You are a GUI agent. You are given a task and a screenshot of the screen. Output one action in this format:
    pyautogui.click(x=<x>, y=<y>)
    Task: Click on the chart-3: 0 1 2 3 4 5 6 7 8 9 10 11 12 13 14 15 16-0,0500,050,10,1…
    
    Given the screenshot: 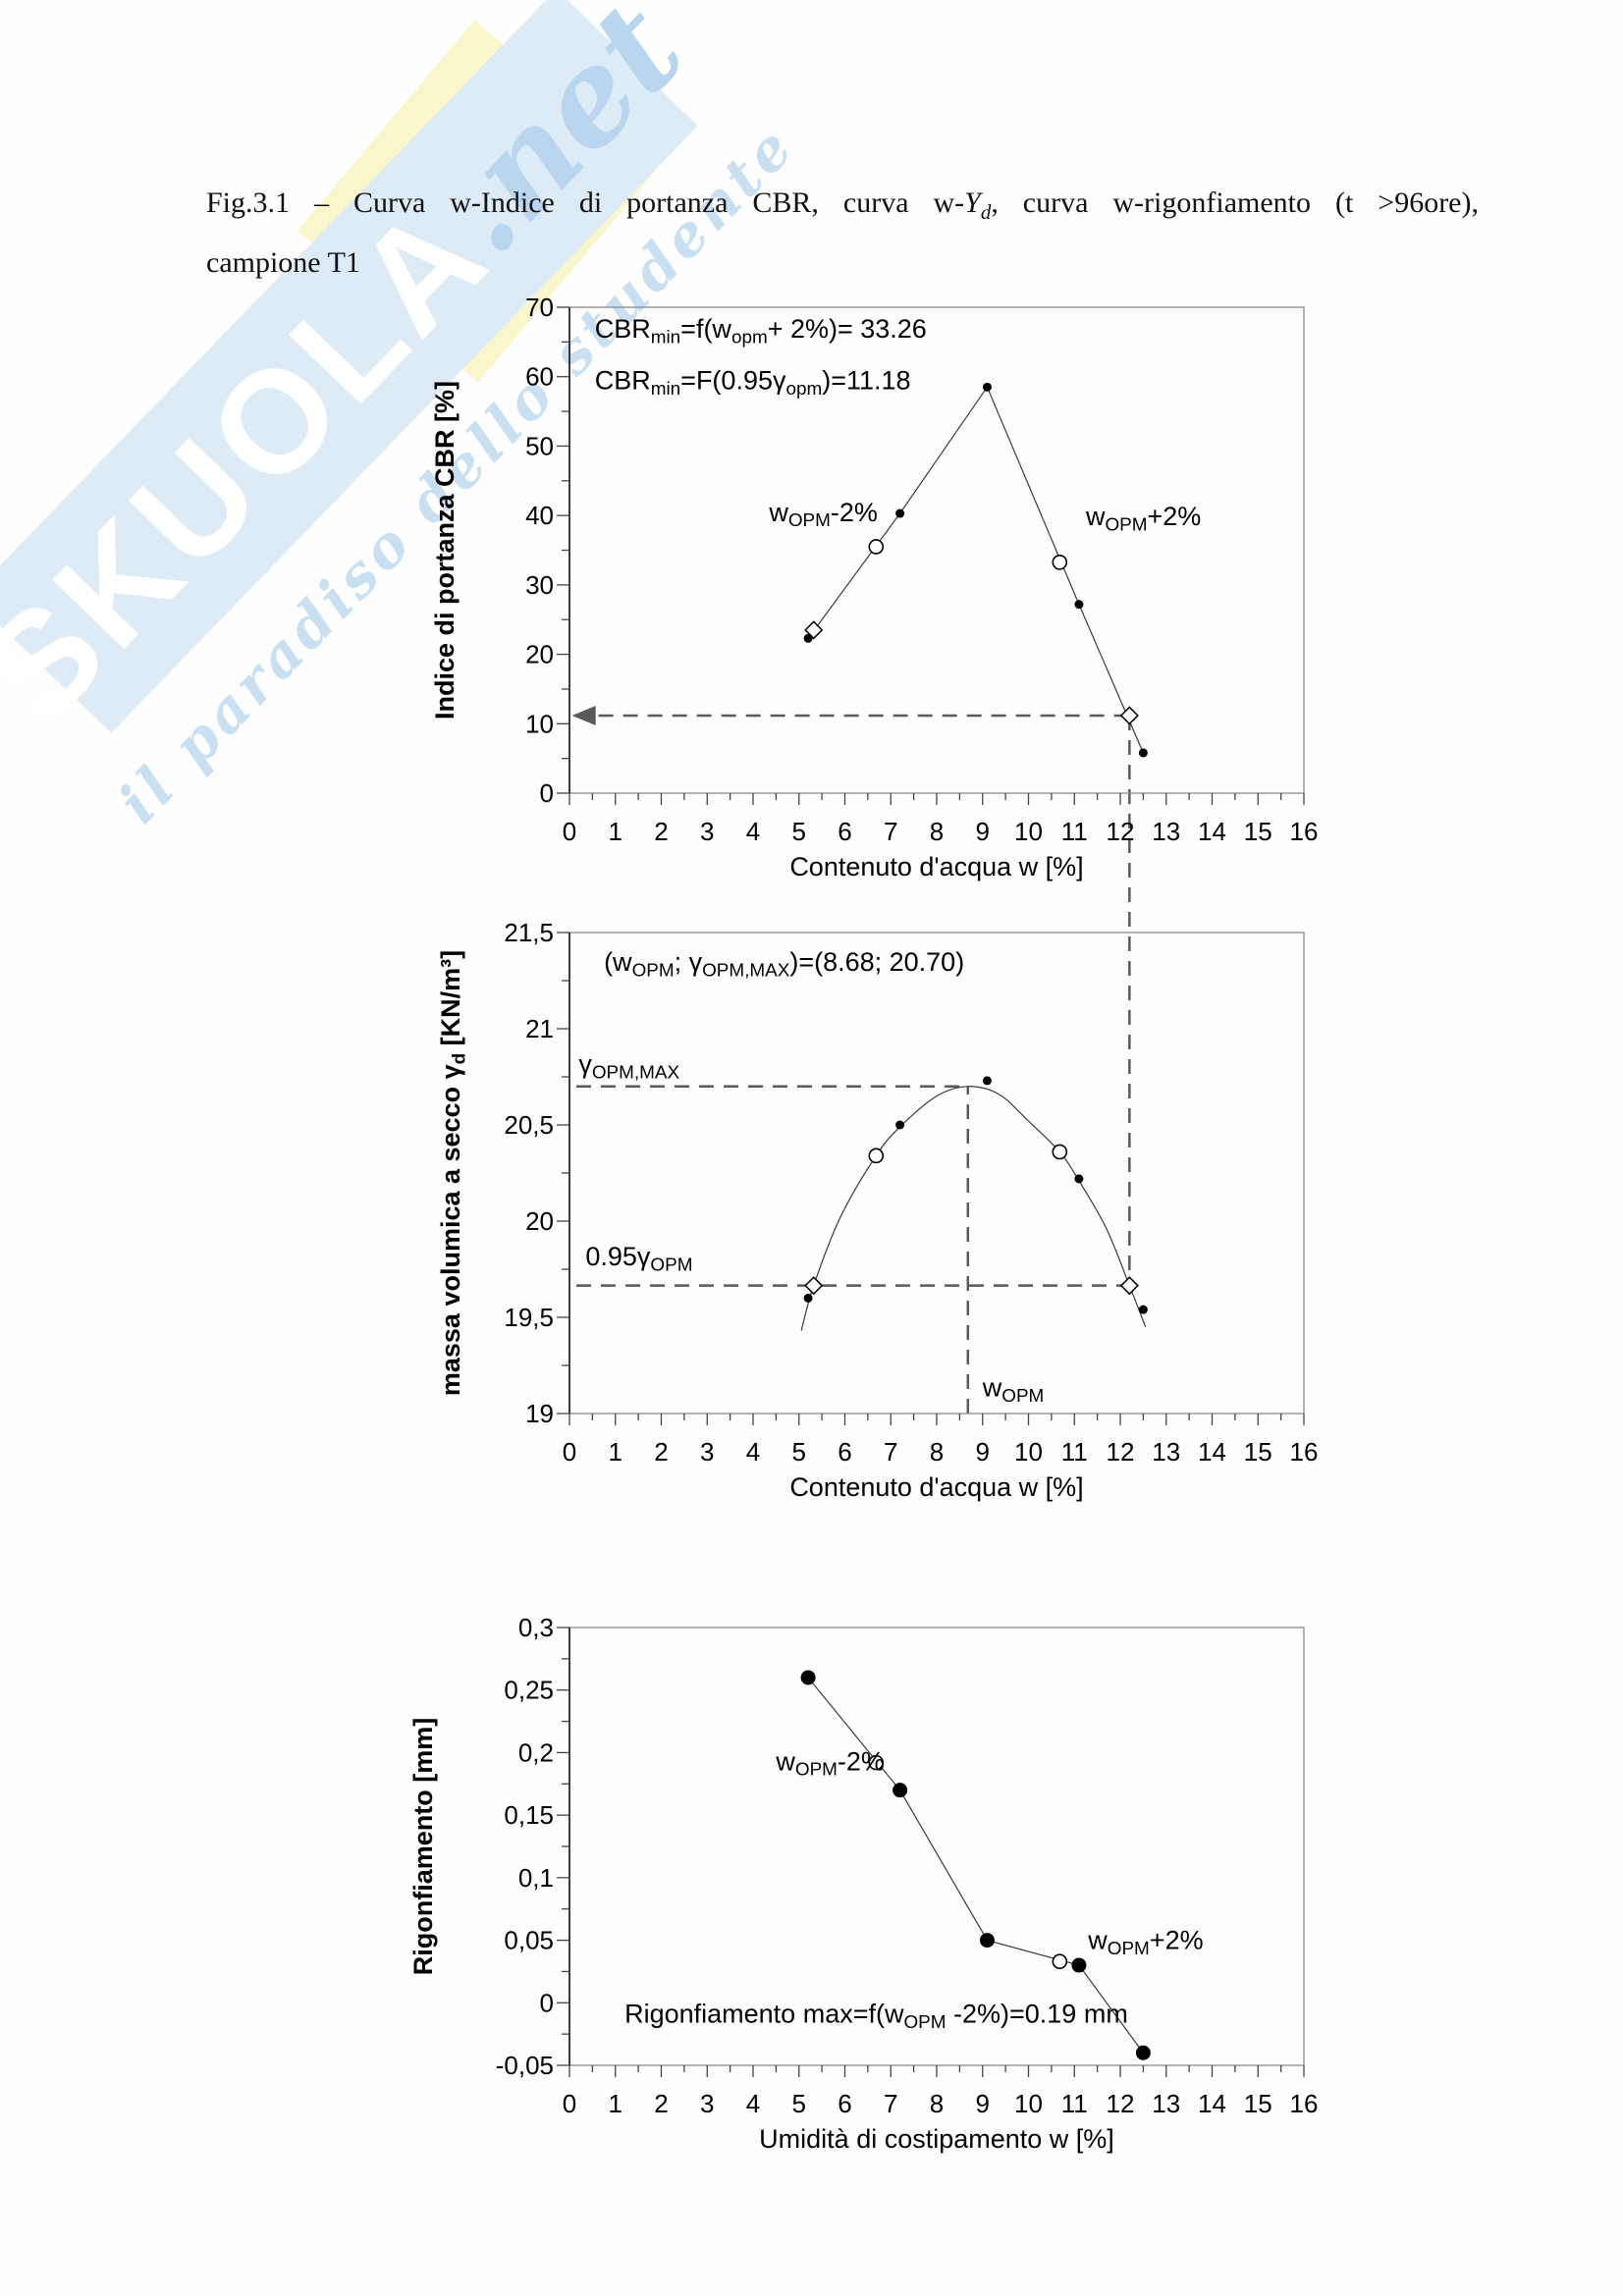 What is the action you would take?
    pyautogui.click(x=863, y=1883)
    